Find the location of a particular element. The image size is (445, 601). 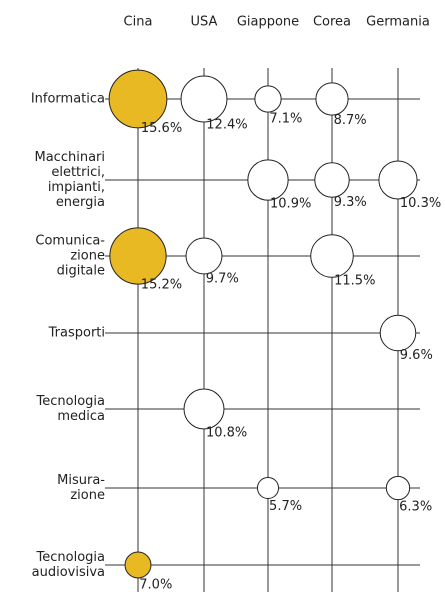

value-label: 12.4% is located at coordinates (226, 124).